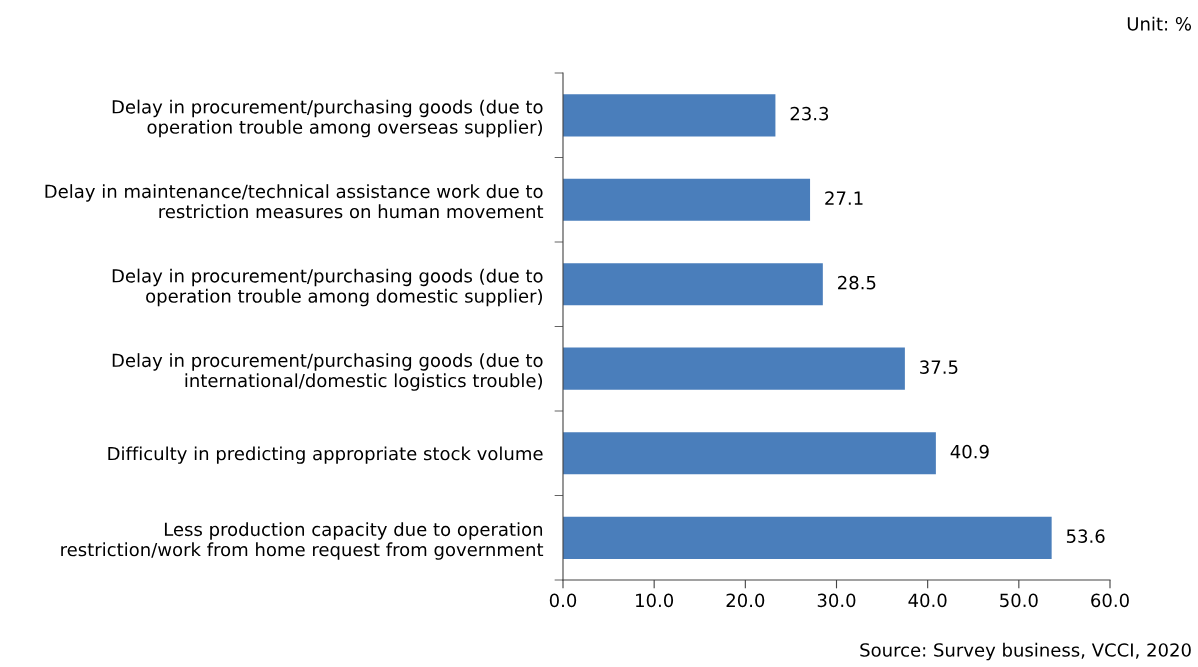  I want to click on y-tick-label: Delay in procurement/purchasing goods (due to operation trouble among overseas supplier), so click(327, 118).